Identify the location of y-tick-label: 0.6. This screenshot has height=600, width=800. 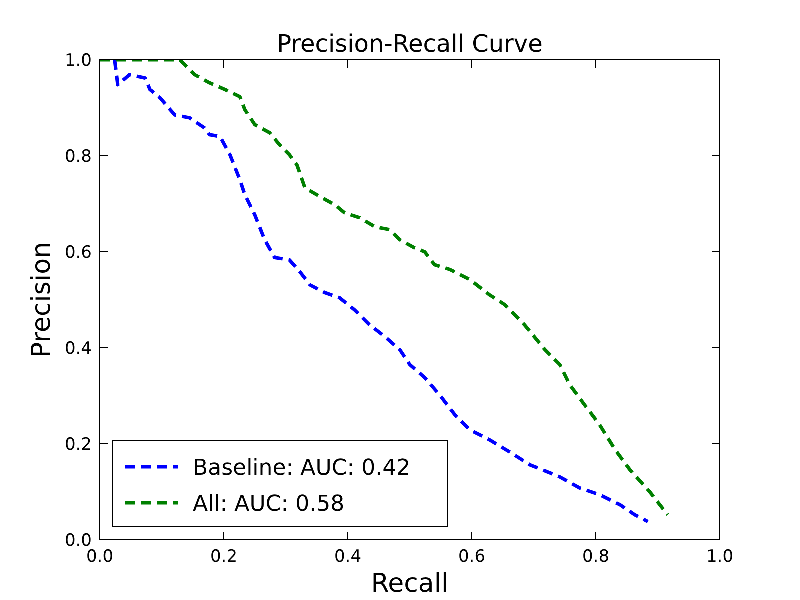
(78, 253).